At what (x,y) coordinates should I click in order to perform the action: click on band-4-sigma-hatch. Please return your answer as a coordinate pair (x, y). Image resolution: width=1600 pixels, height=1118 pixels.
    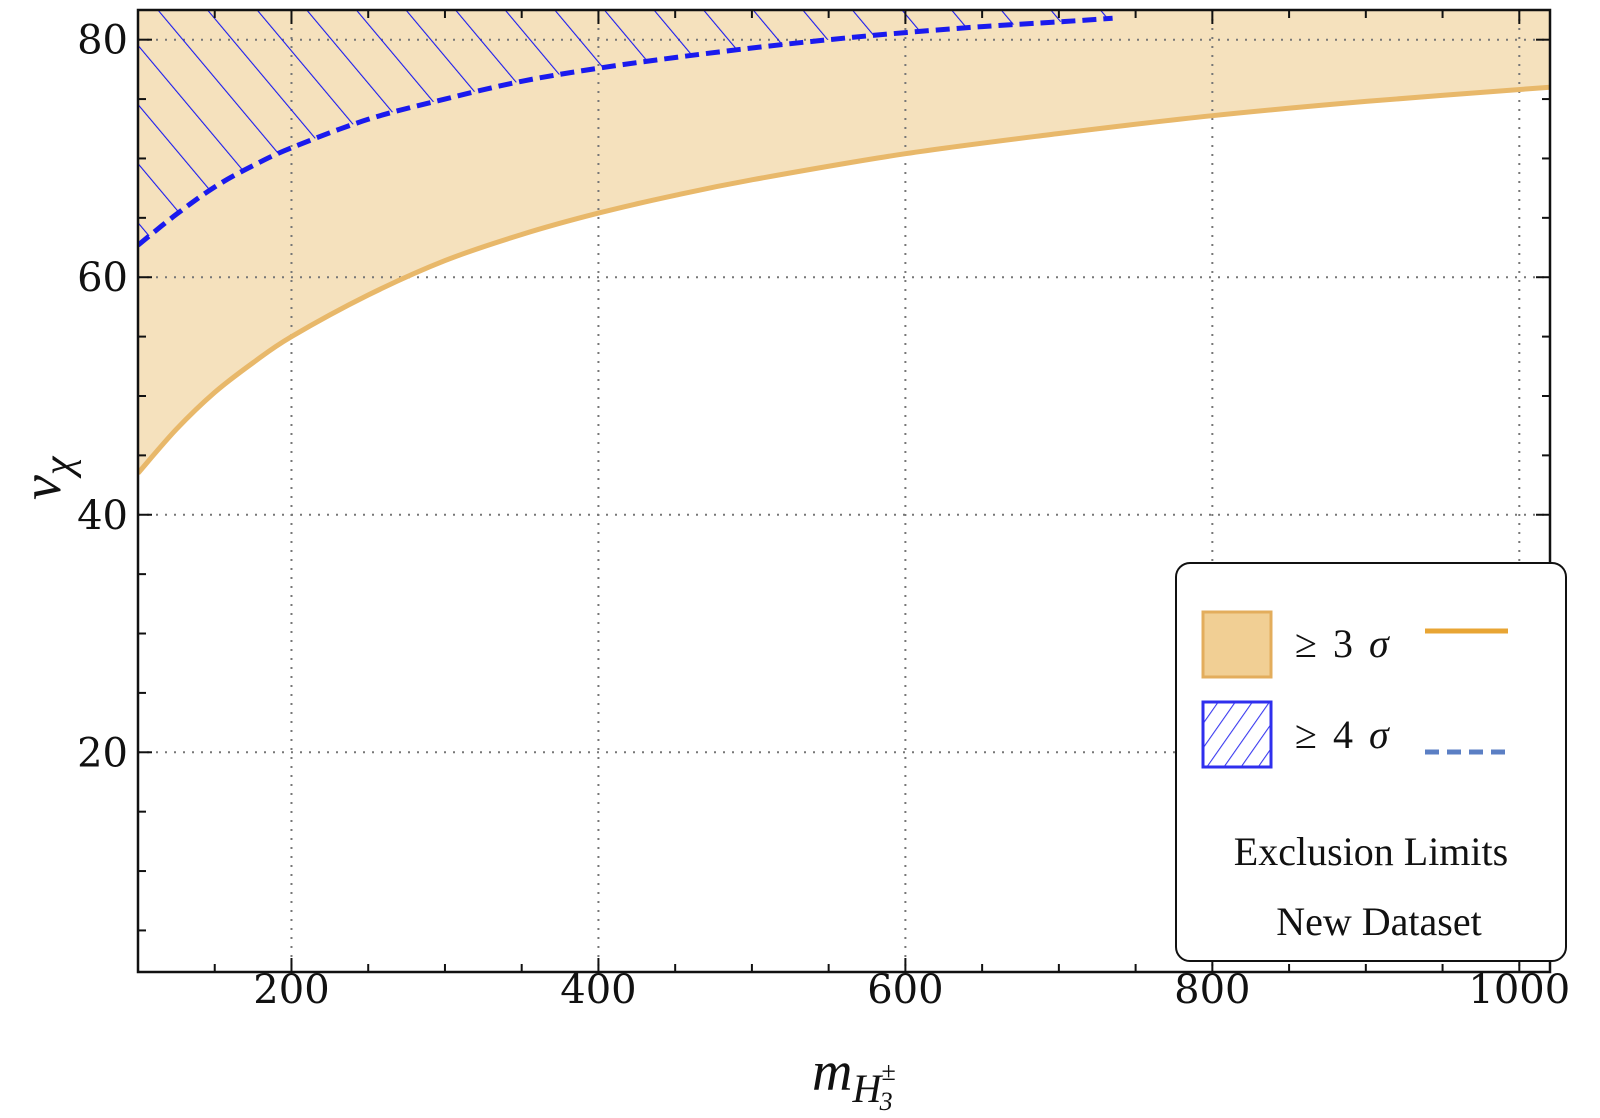
    Looking at the image, I should click on (625, 128).